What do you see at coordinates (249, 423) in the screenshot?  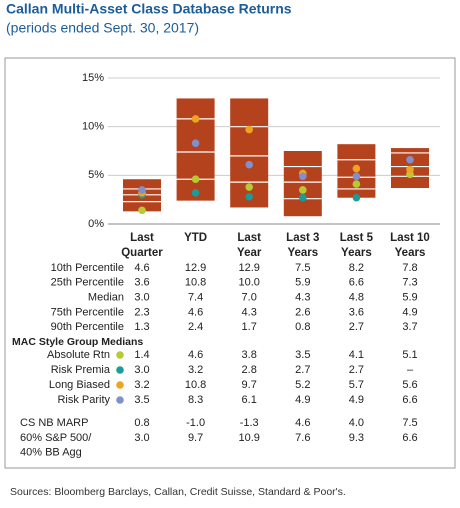 I see `cell: -1.3` at bounding box center [249, 423].